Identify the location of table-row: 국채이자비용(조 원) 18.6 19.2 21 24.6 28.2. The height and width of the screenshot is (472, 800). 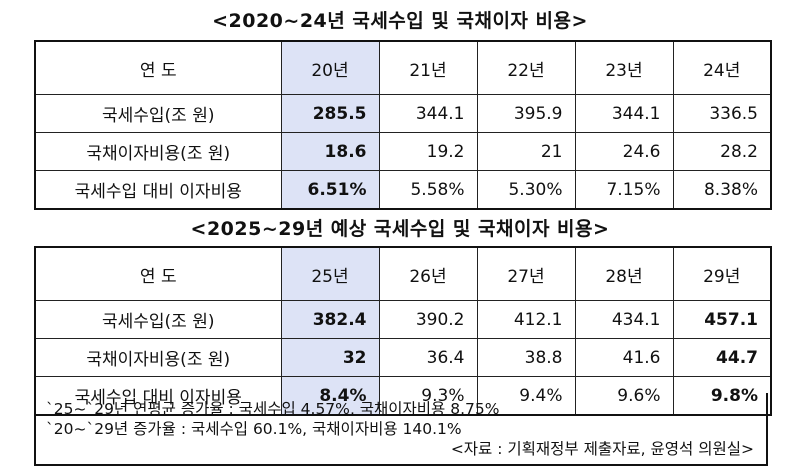
(403, 151).